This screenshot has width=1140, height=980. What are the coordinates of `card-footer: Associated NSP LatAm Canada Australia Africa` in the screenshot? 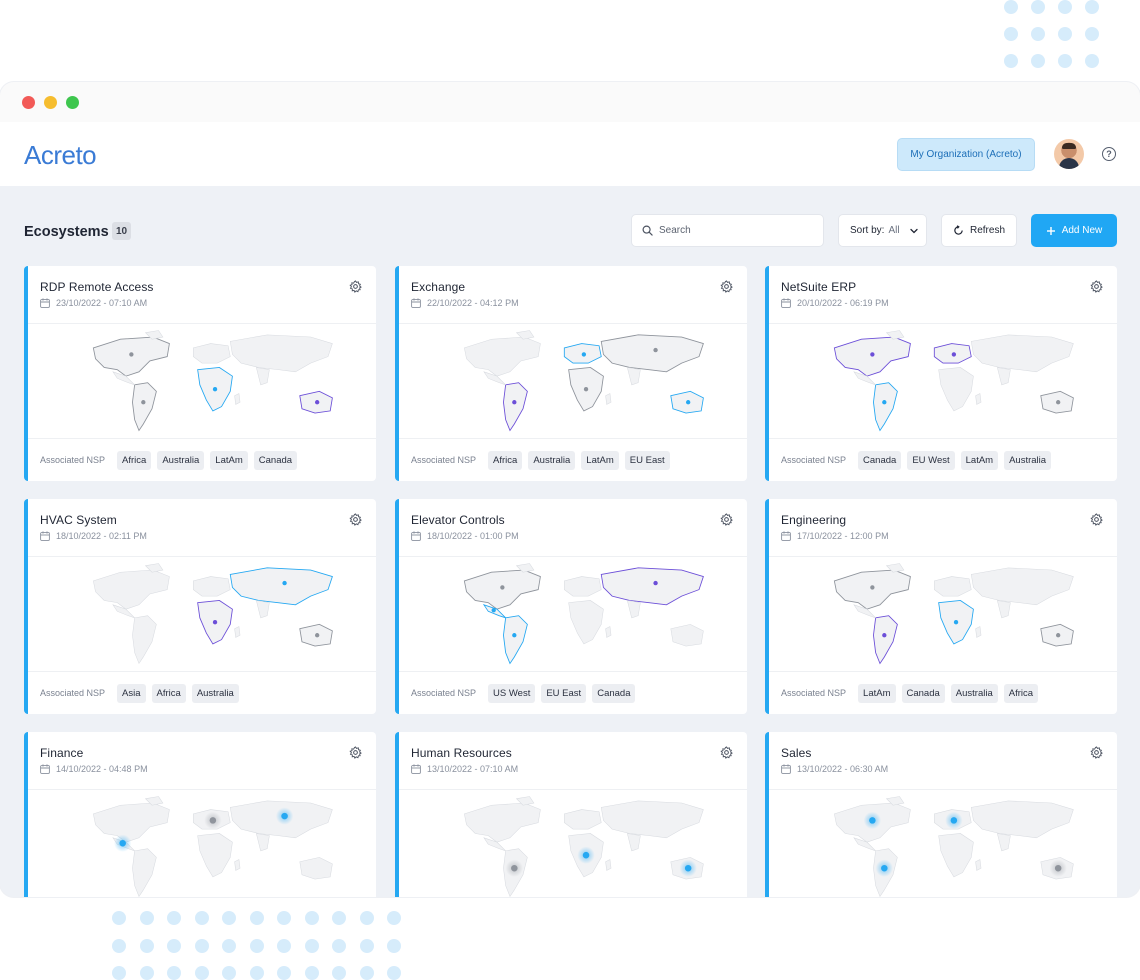 It's located at (943, 692).